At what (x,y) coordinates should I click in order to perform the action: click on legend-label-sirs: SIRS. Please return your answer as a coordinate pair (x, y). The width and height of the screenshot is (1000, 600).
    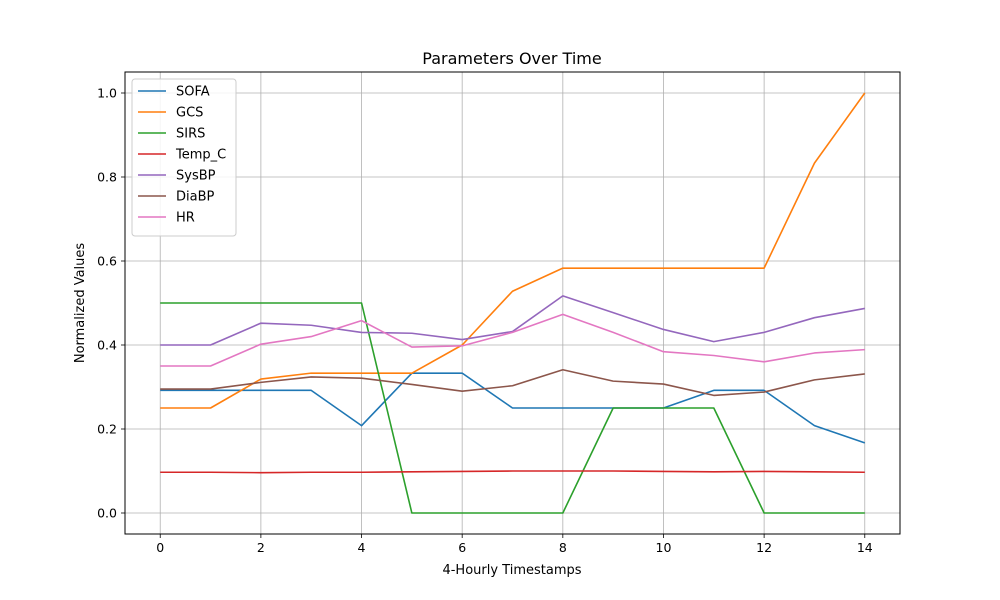
    Looking at the image, I should click on (190, 134).